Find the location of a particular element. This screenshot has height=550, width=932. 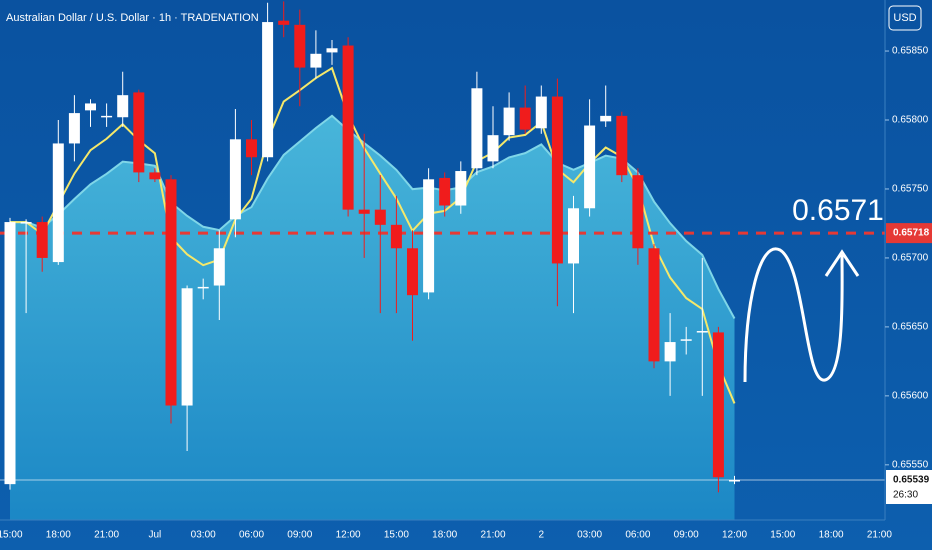

currency-box is located at coordinates (905, 18).